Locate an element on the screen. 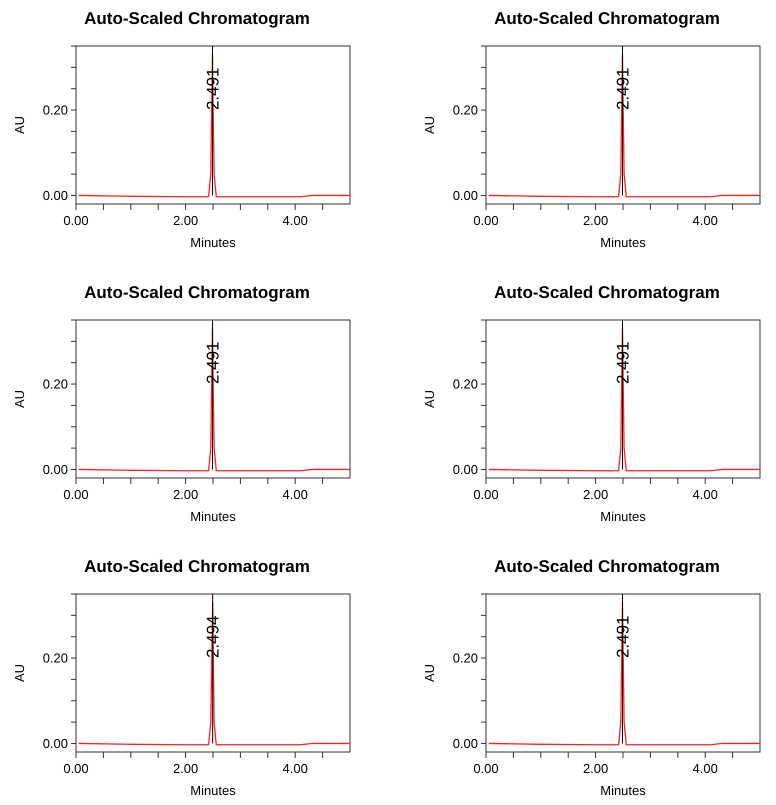  ref-line-label: 2.494 is located at coordinates (213, 637).